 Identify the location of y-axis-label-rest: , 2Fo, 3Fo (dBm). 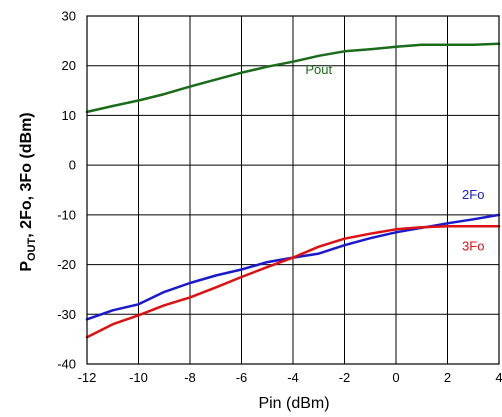
(26, 174).